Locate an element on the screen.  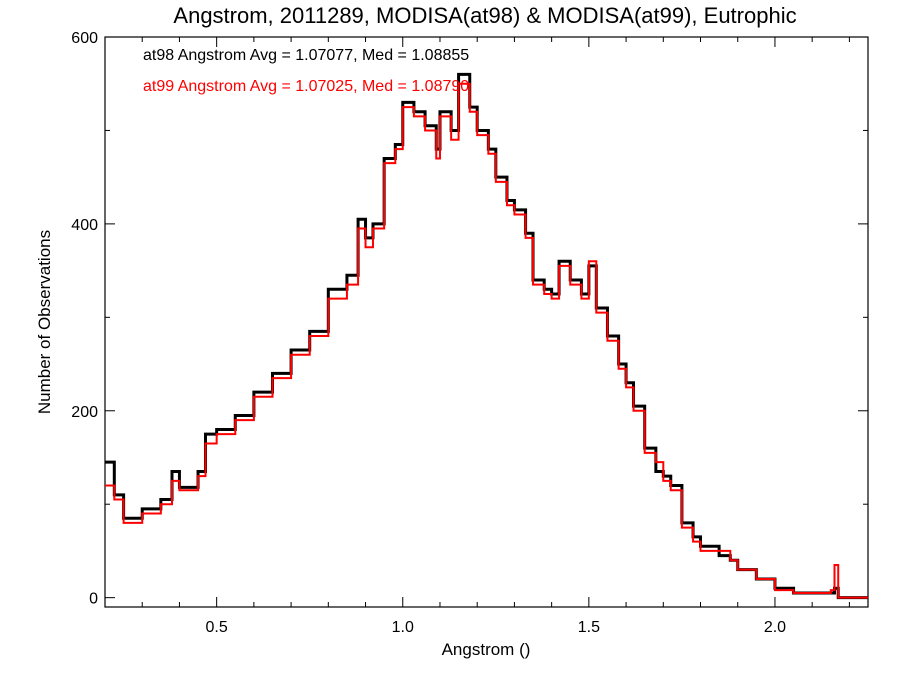
x-axis-label: Angstrom () is located at coordinates (486, 649).